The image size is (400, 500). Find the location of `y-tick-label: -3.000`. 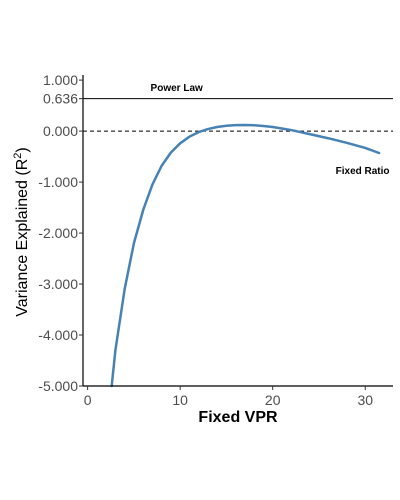

y-tick-label: -3.000 is located at coordinates (58, 284).